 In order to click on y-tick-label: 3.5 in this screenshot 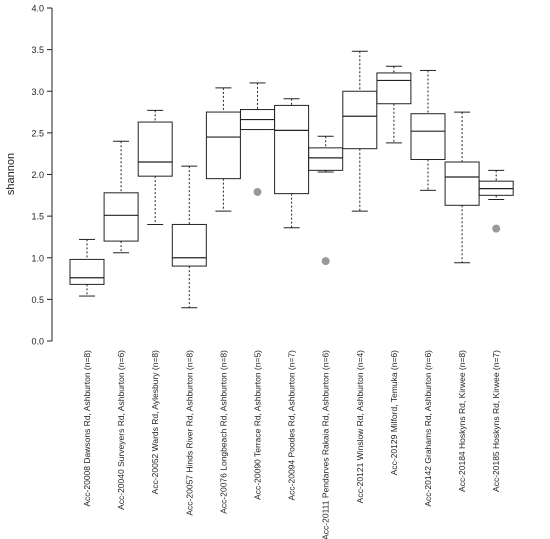, I will do `click(37, 50)`.